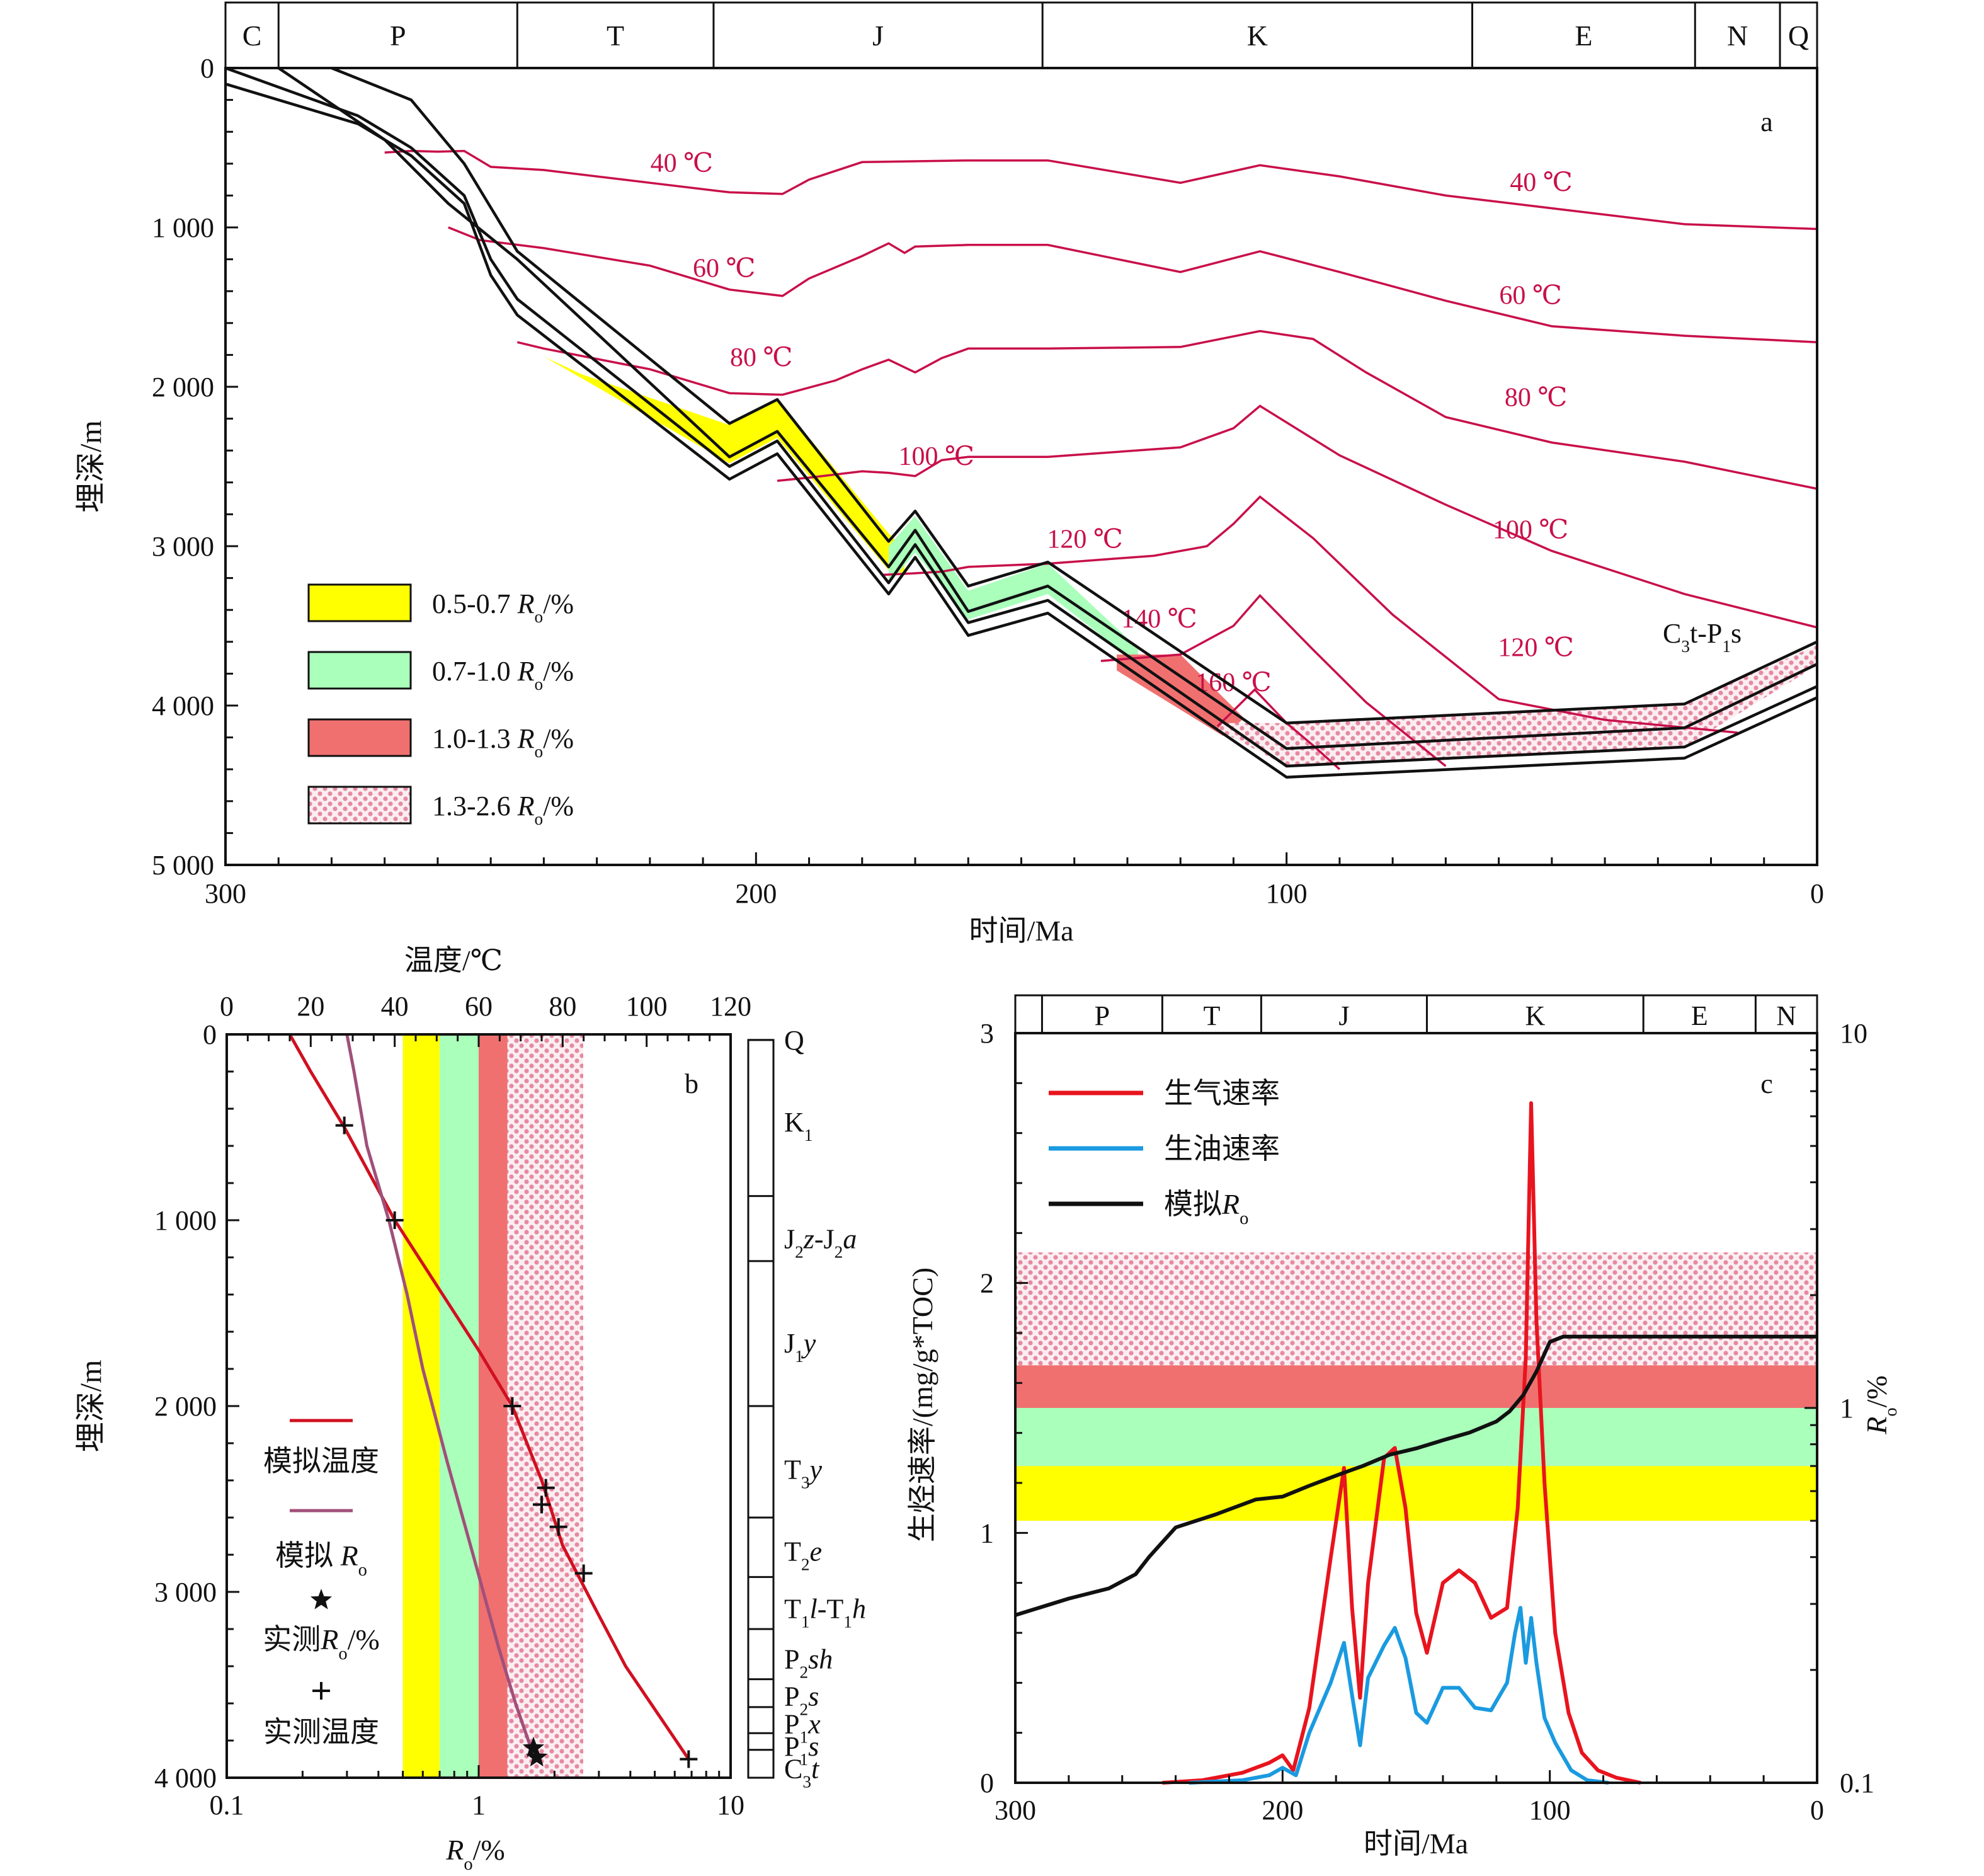 Image resolution: width=1984 pixels, height=1876 pixels. I want to click on ro-band-pink_dot, so click(1416, 1309).